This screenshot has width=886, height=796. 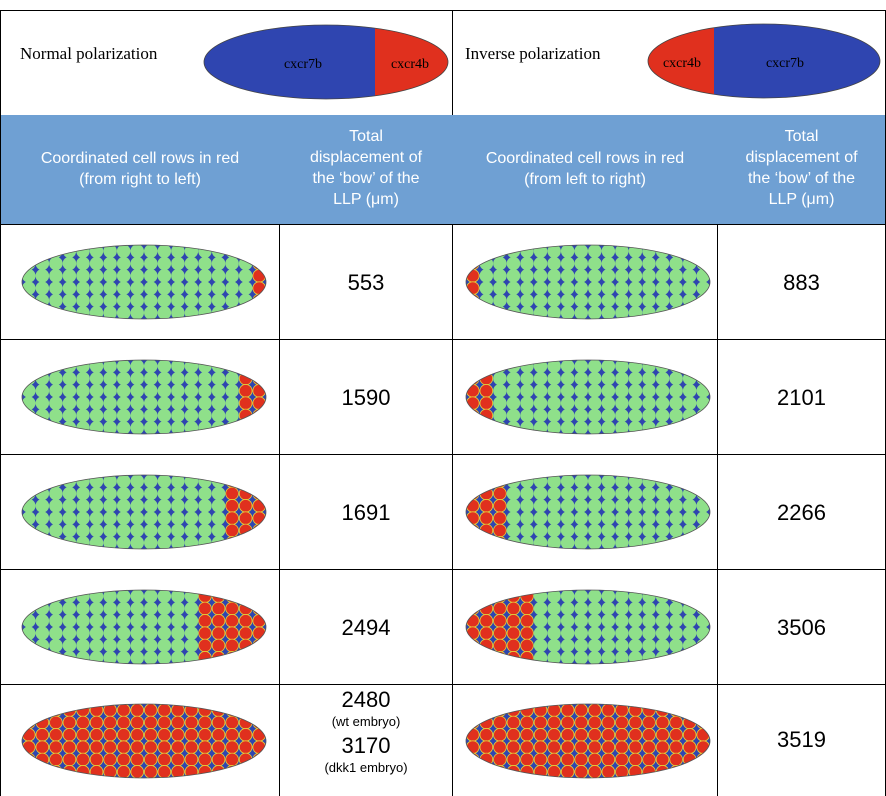 What do you see at coordinates (279, 455) in the screenshot?
I see `grid-line` at bounding box center [279, 455].